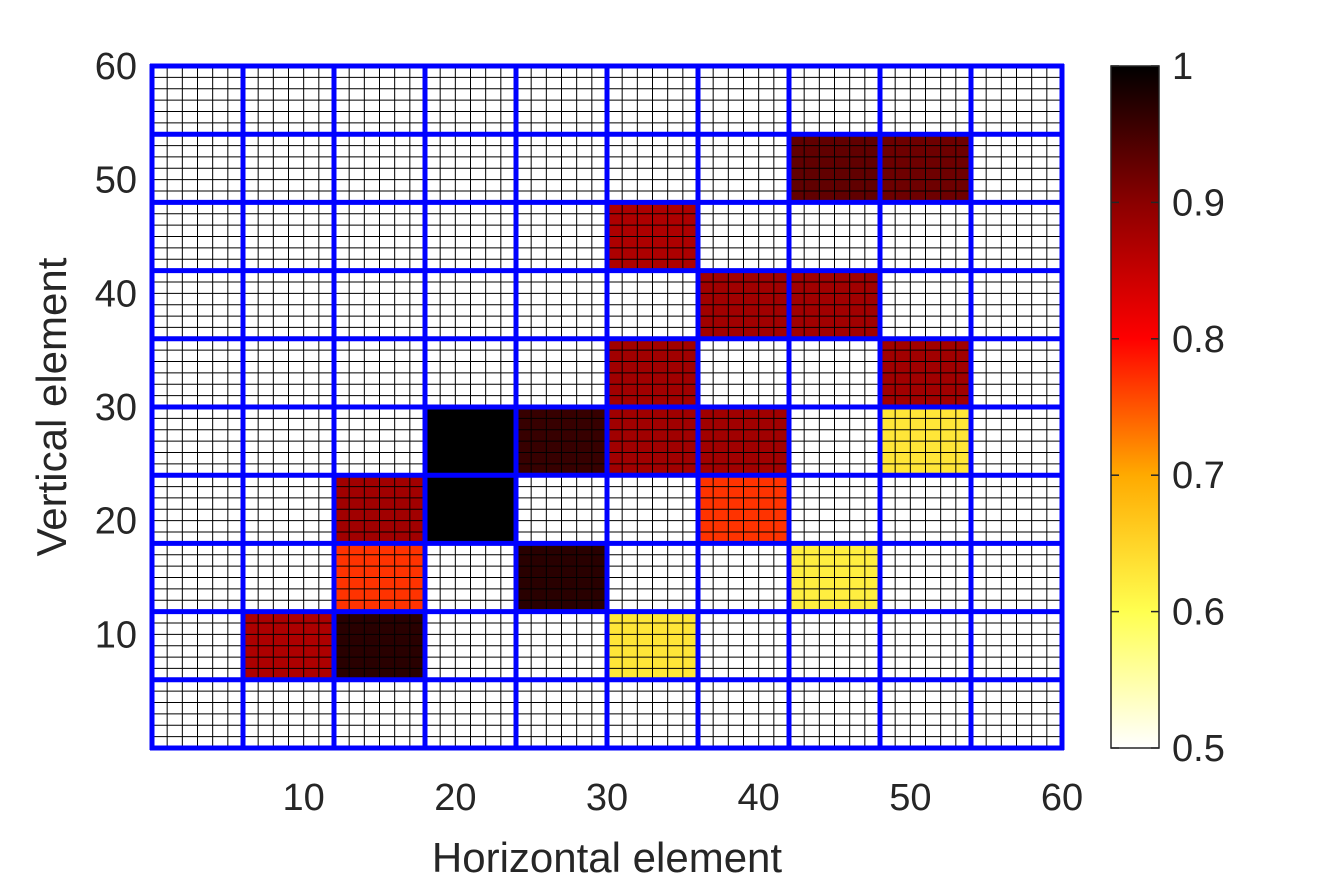 The height and width of the screenshot is (886, 1329). Describe the element at coordinates (683, 798) in the screenshot. I see `x-axis-ticks: 10 20 30 40 50 60` at that location.